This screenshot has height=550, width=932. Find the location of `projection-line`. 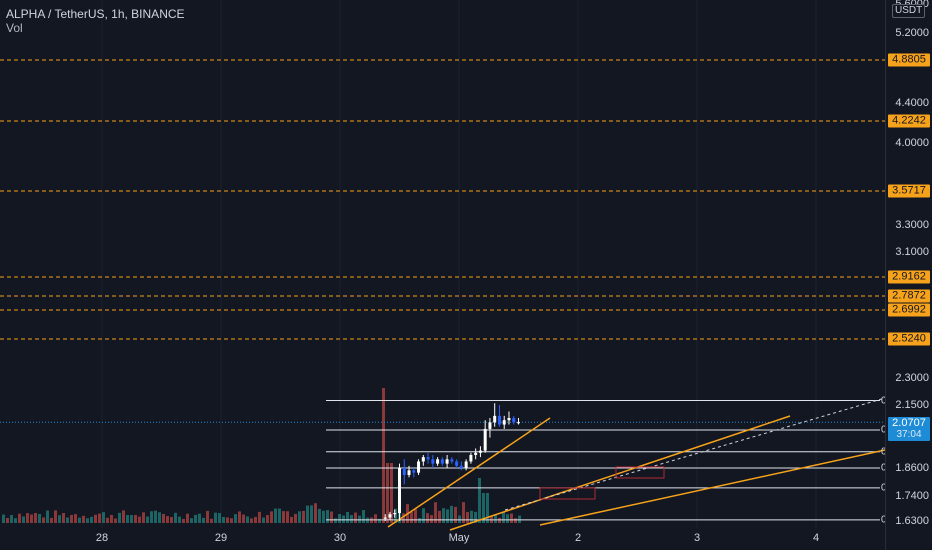

projection-line is located at coordinates (694, 454).